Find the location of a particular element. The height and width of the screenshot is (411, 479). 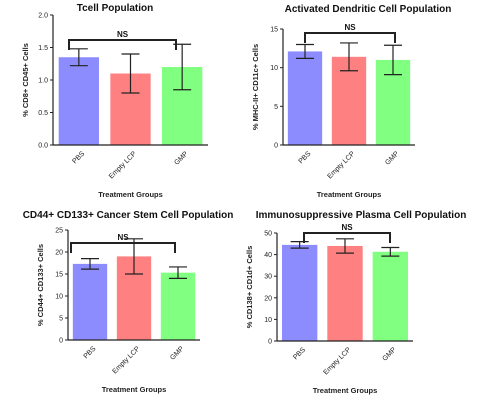

y-tick-label: 0.5 is located at coordinates (43, 113).